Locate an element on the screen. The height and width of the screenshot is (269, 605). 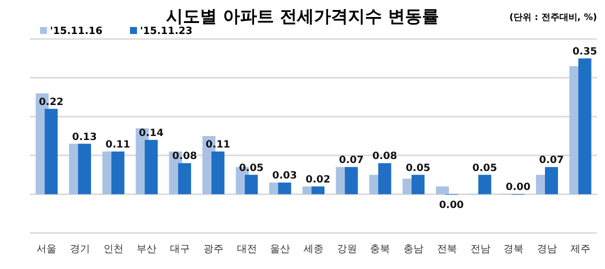
x-tick-label: 광주 is located at coordinates (213, 249).